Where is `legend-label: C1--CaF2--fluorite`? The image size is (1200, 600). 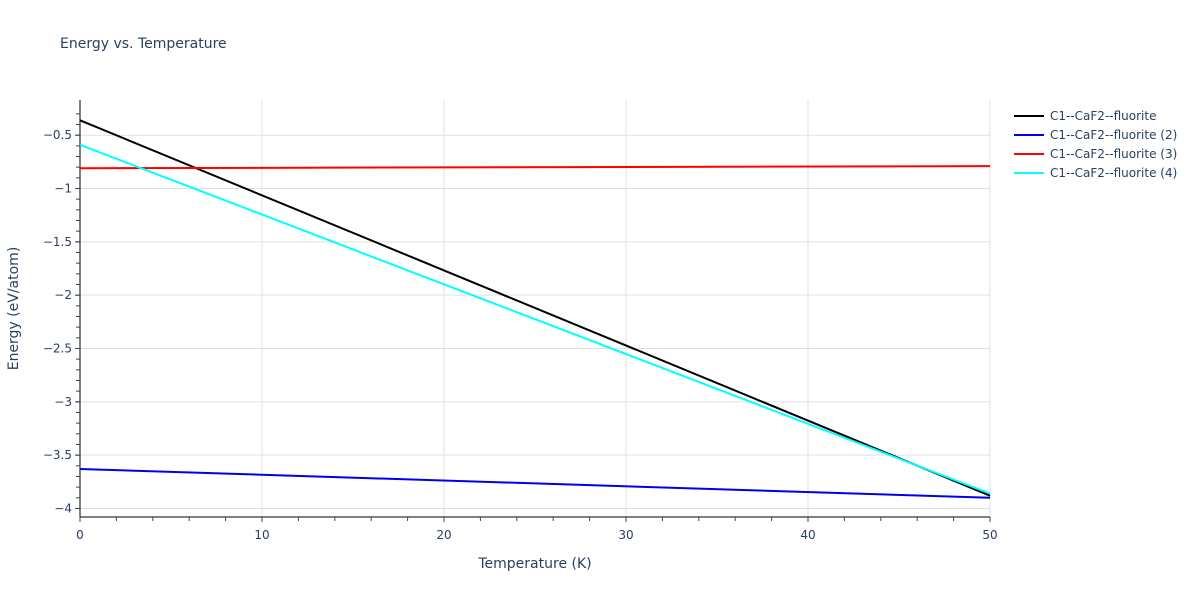 legend-label: C1--CaF2--fluorite is located at coordinates (1103, 115).